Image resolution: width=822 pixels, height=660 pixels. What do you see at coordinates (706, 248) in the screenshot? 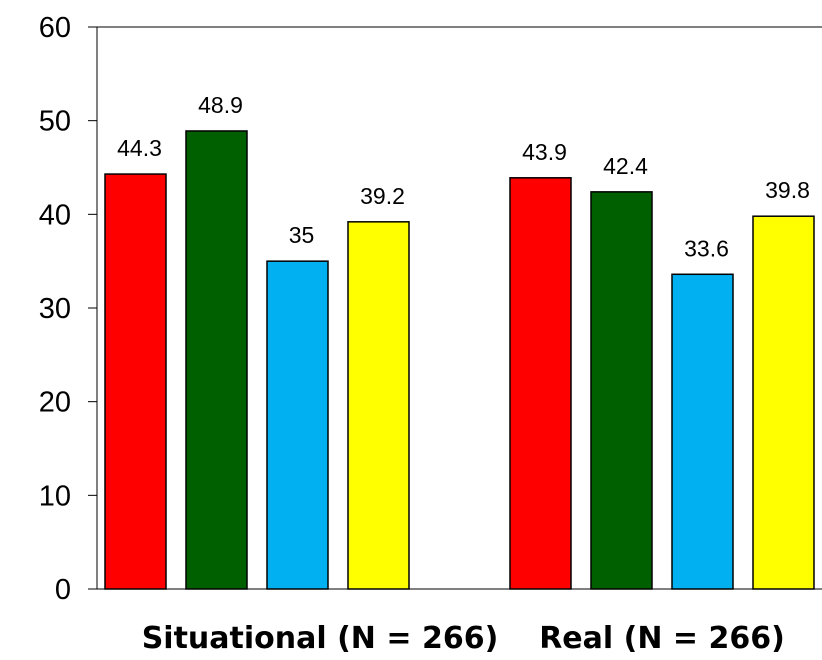
I see `data-label: 33.6` at bounding box center [706, 248].